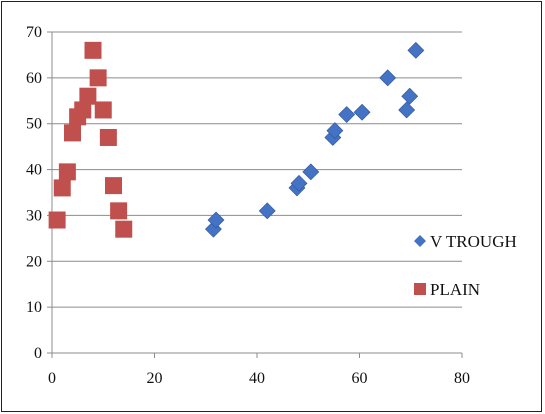 This screenshot has width=545, height=414. Describe the element at coordinates (420, 241) in the screenshot. I see `legend-marker-diamond` at that location.